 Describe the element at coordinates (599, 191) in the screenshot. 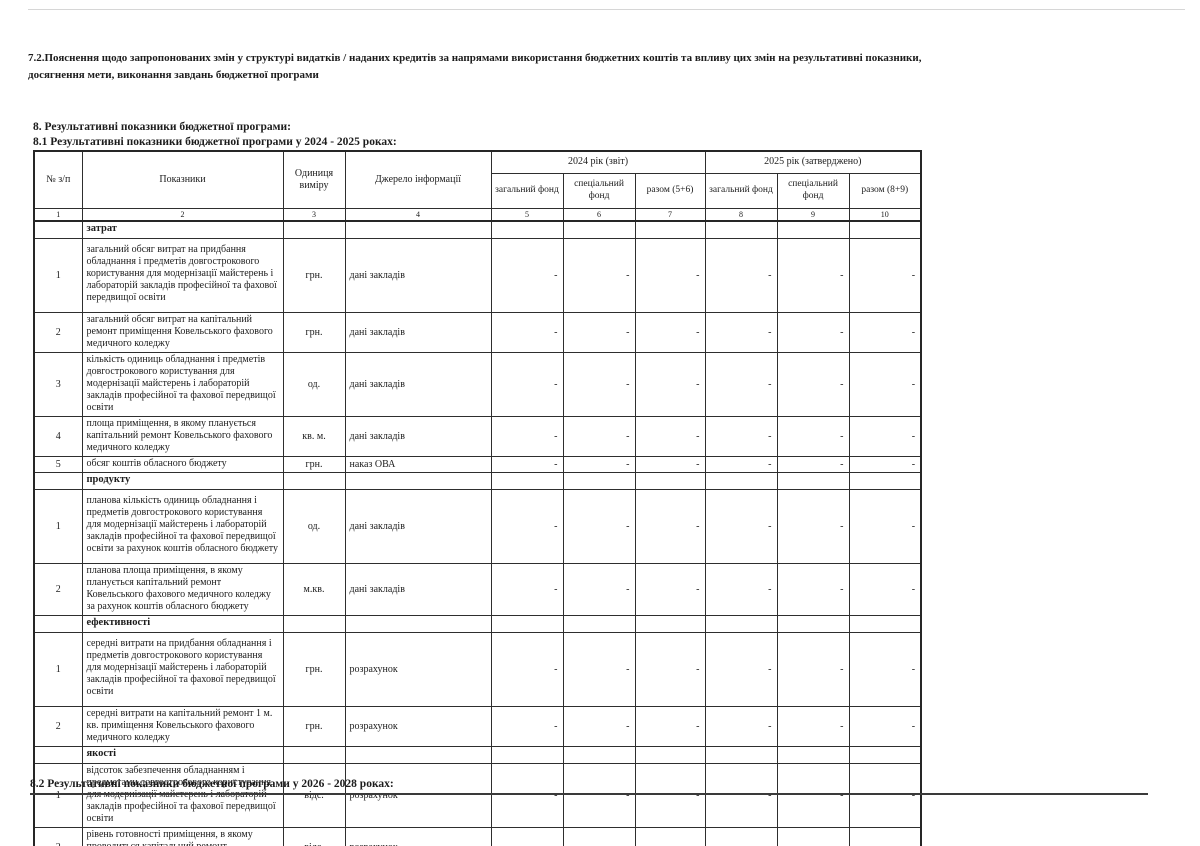

I see `col-header-2024-special: спеціальний фонд` at that location.